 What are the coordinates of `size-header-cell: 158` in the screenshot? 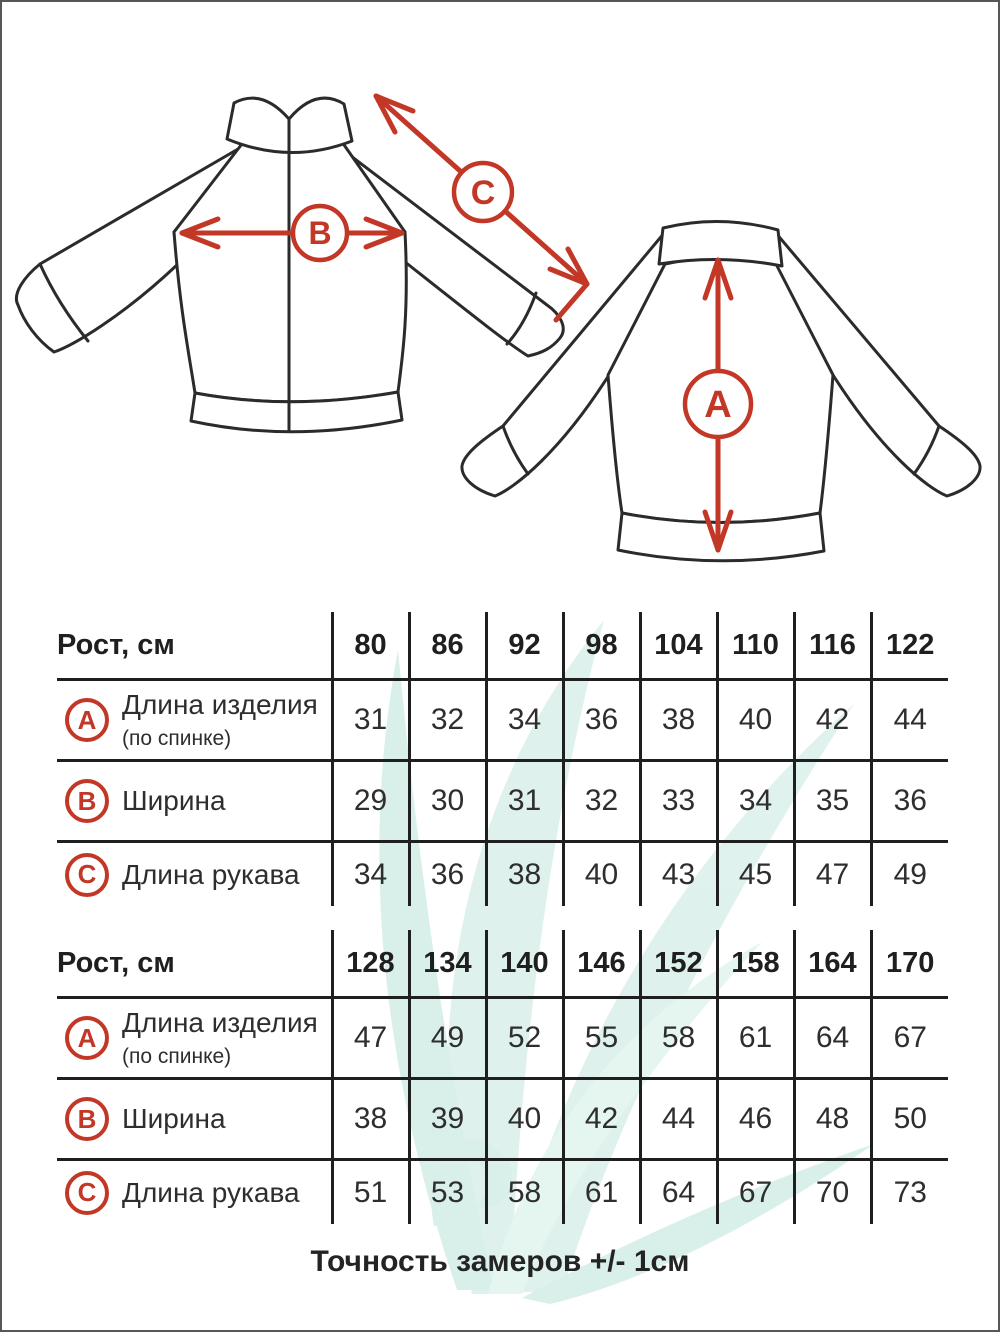 It's located at (754, 964).